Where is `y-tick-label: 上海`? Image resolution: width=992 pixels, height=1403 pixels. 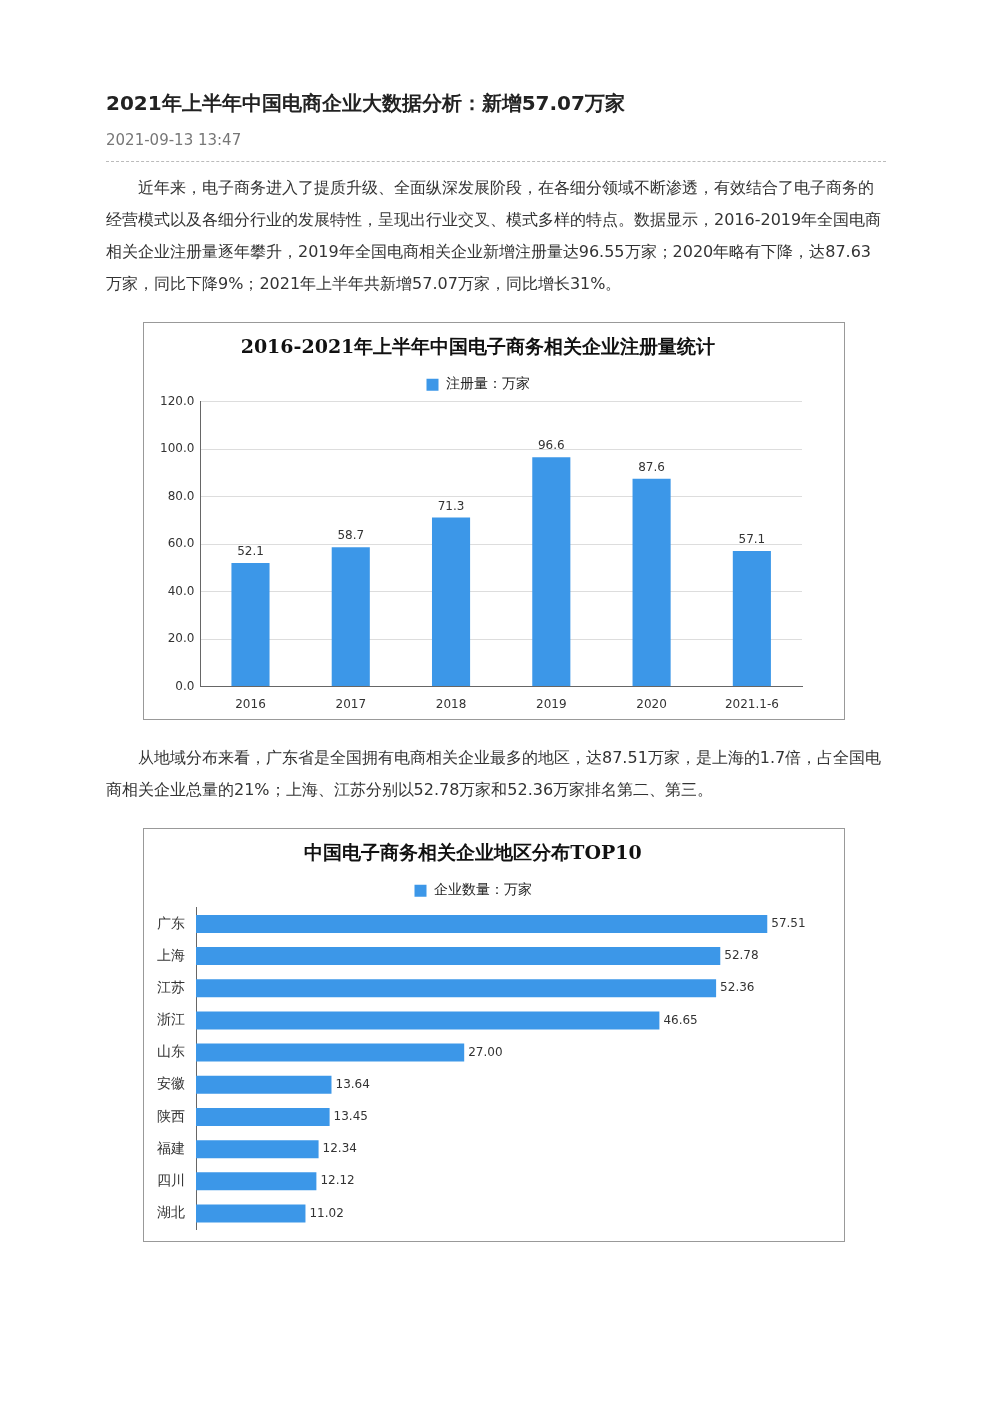
y-tick-label: 上海 is located at coordinates (171, 954).